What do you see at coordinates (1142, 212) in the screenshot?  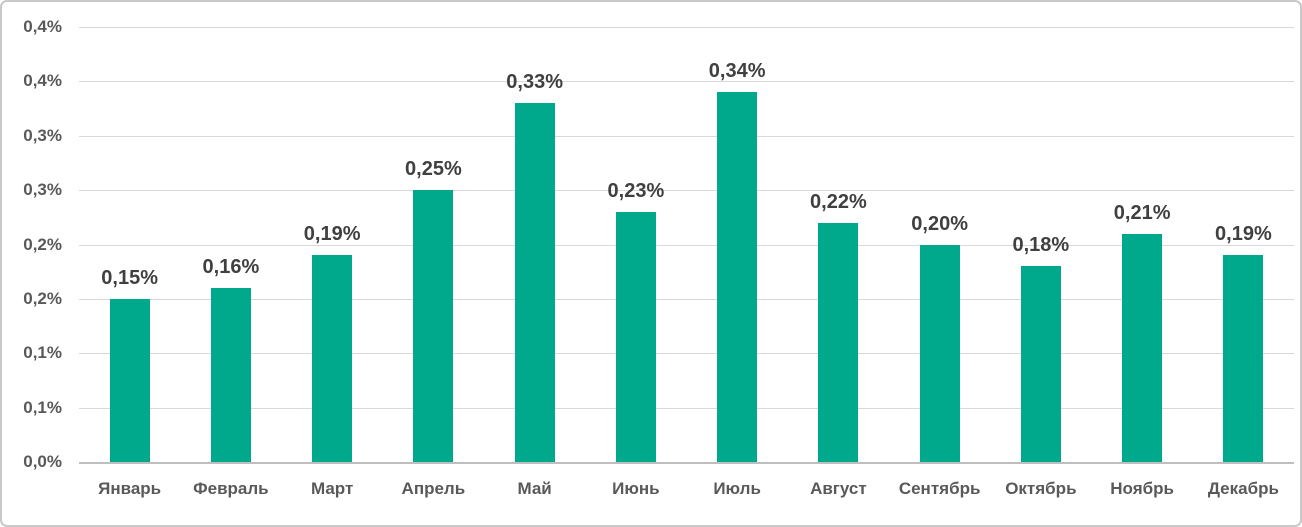 I see `bar-value-label: 0,21%` at bounding box center [1142, 212].